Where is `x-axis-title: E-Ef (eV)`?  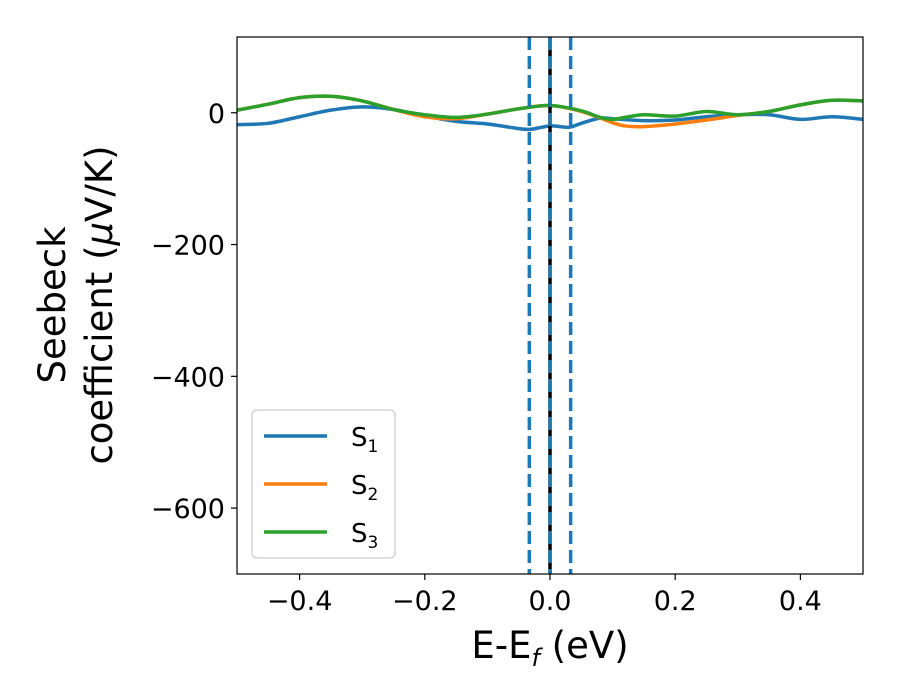
x-axis-title: E-Ef (eV) is located at coordinates (549, 648).